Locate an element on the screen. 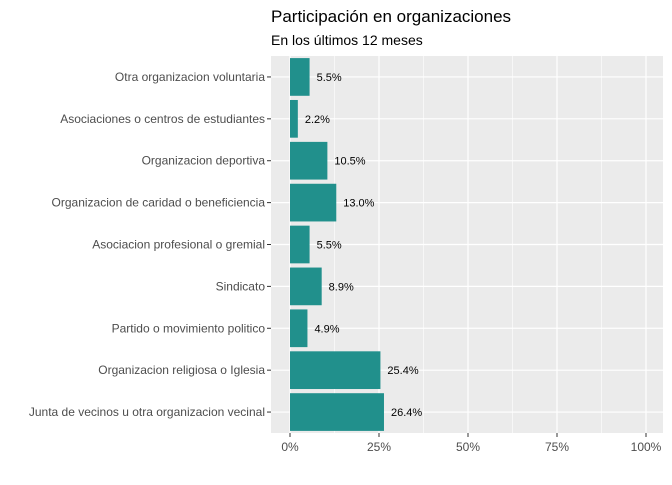 This screenshot has width=672, height=485. y-tick-label: Organizacion religiosa o Iglesia is located at coordinates (181, 370).